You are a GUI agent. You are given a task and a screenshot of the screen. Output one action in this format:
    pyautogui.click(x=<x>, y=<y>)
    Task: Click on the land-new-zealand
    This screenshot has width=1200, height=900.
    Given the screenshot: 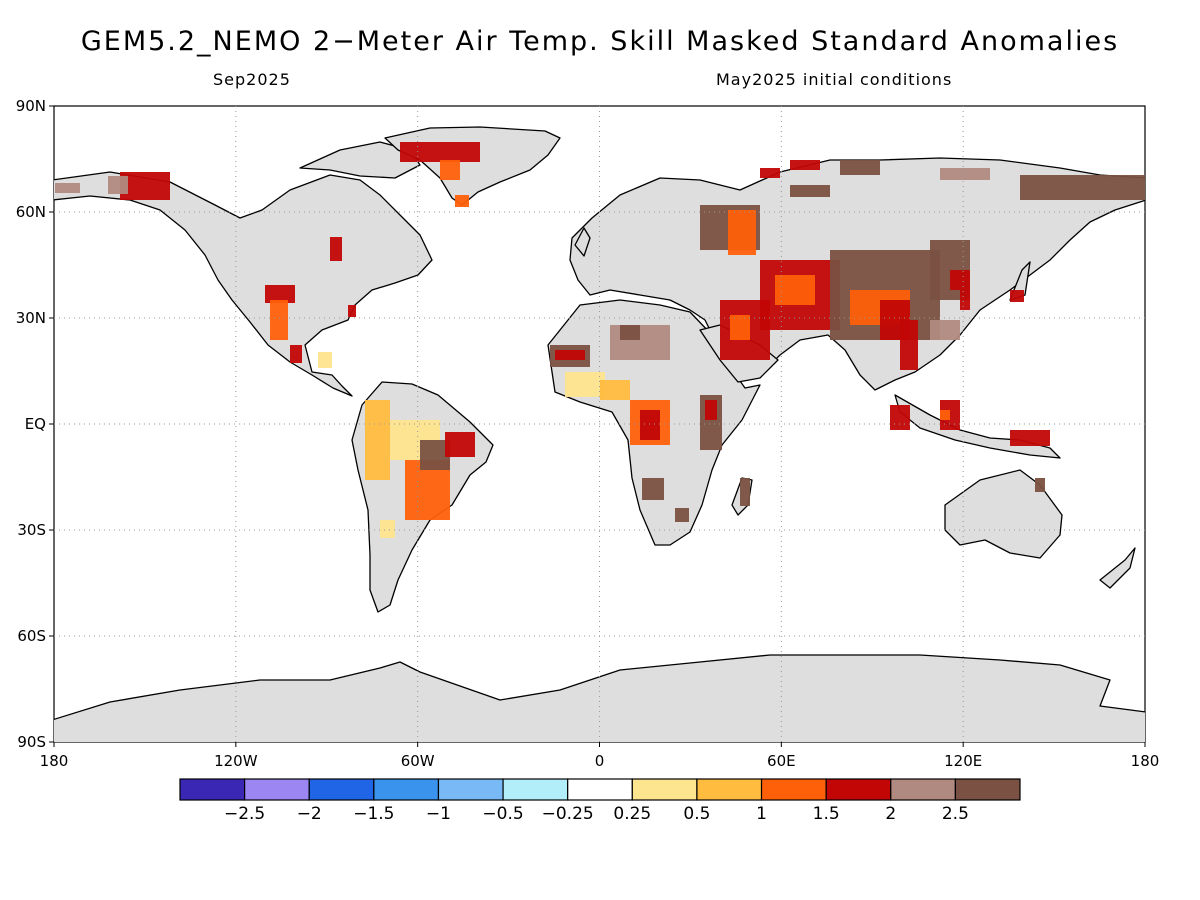 What is the action you would take?
    pyautogui.click(x=1117, y=568)
    